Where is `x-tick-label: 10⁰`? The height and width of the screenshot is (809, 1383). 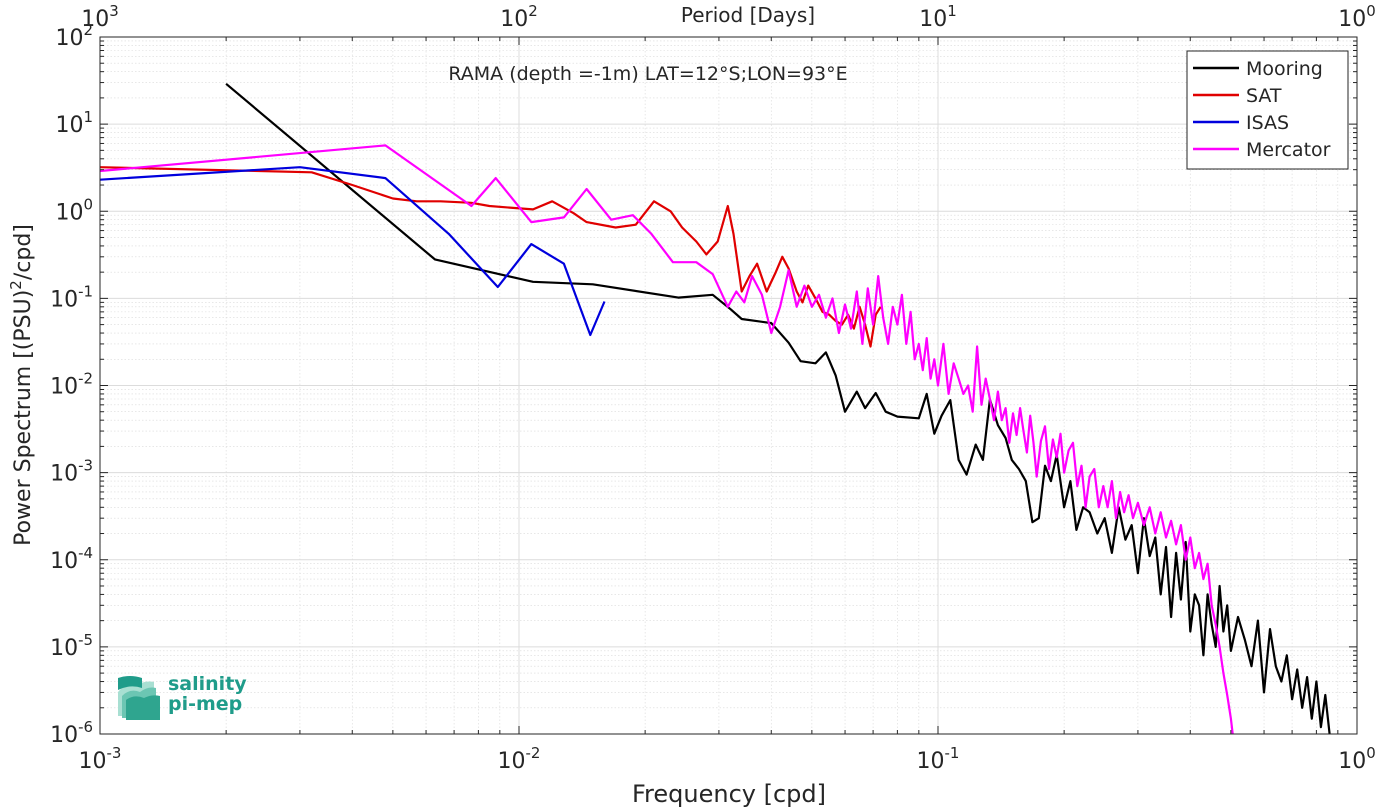
x-tick-label: 10⁰ is located at coordinates (1357, 759).